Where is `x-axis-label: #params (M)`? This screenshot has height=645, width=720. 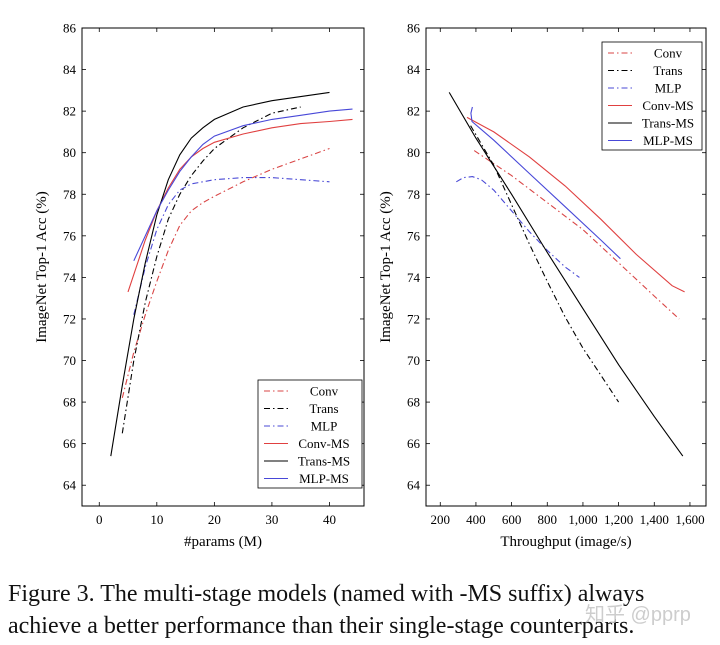
x-axis-label: #params (M) is located at coordinates (223, 542).